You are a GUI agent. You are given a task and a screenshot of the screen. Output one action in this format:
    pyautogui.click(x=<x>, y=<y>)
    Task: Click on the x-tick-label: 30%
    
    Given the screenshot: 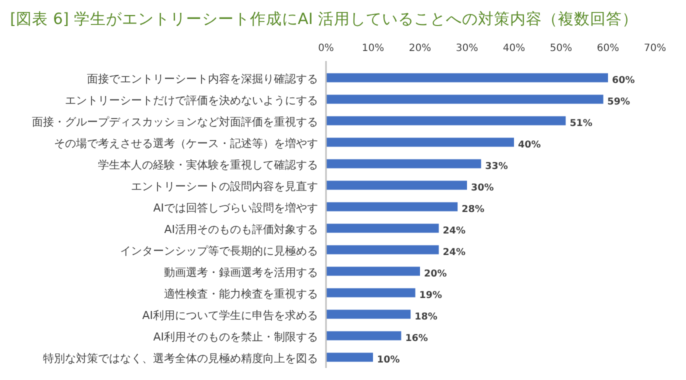 What is the action you would take?
    pyautogui.click(x=467, y=48)
    